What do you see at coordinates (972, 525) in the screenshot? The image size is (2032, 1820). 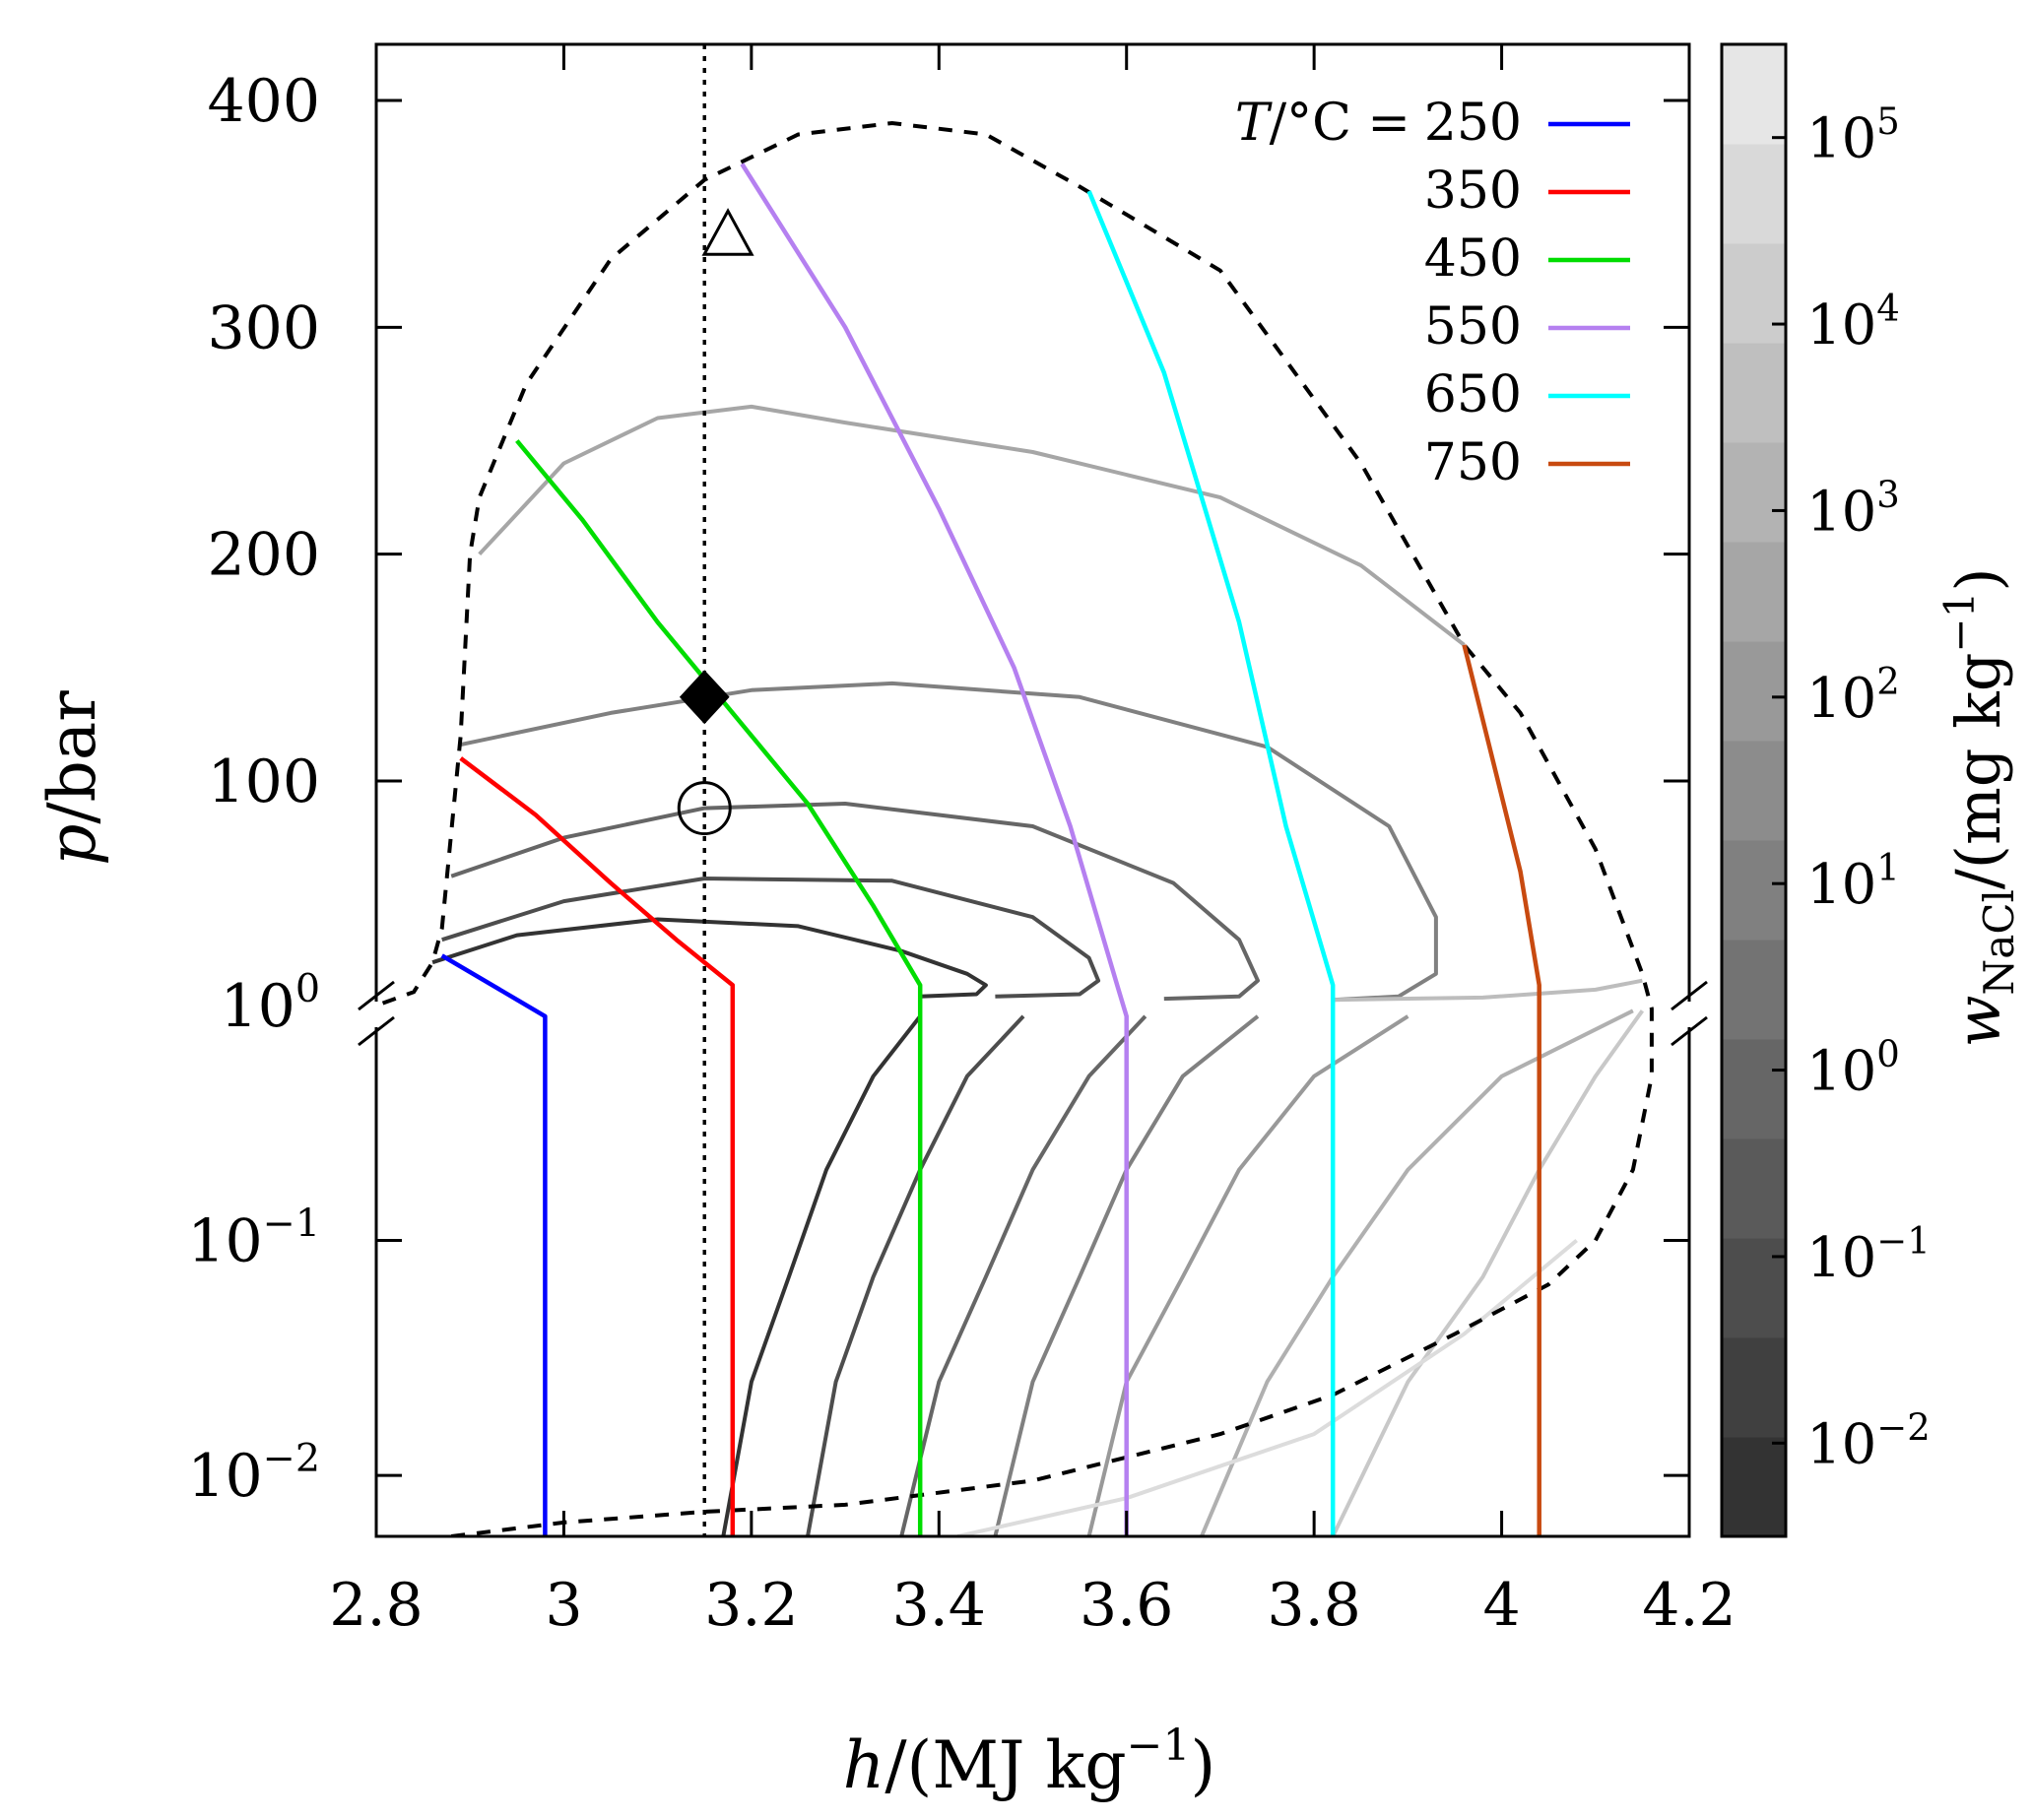 I see `contour-10^3` at bounding box center [972, 525].